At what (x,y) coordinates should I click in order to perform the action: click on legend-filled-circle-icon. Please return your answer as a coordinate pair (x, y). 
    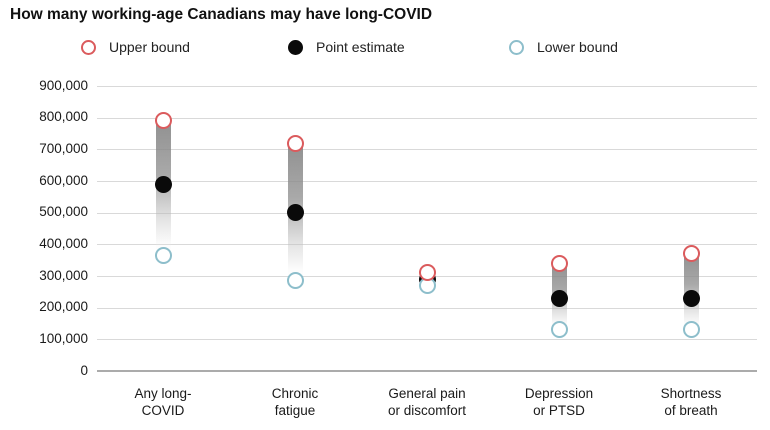
    Looking at the image, I should click on (295, 47).